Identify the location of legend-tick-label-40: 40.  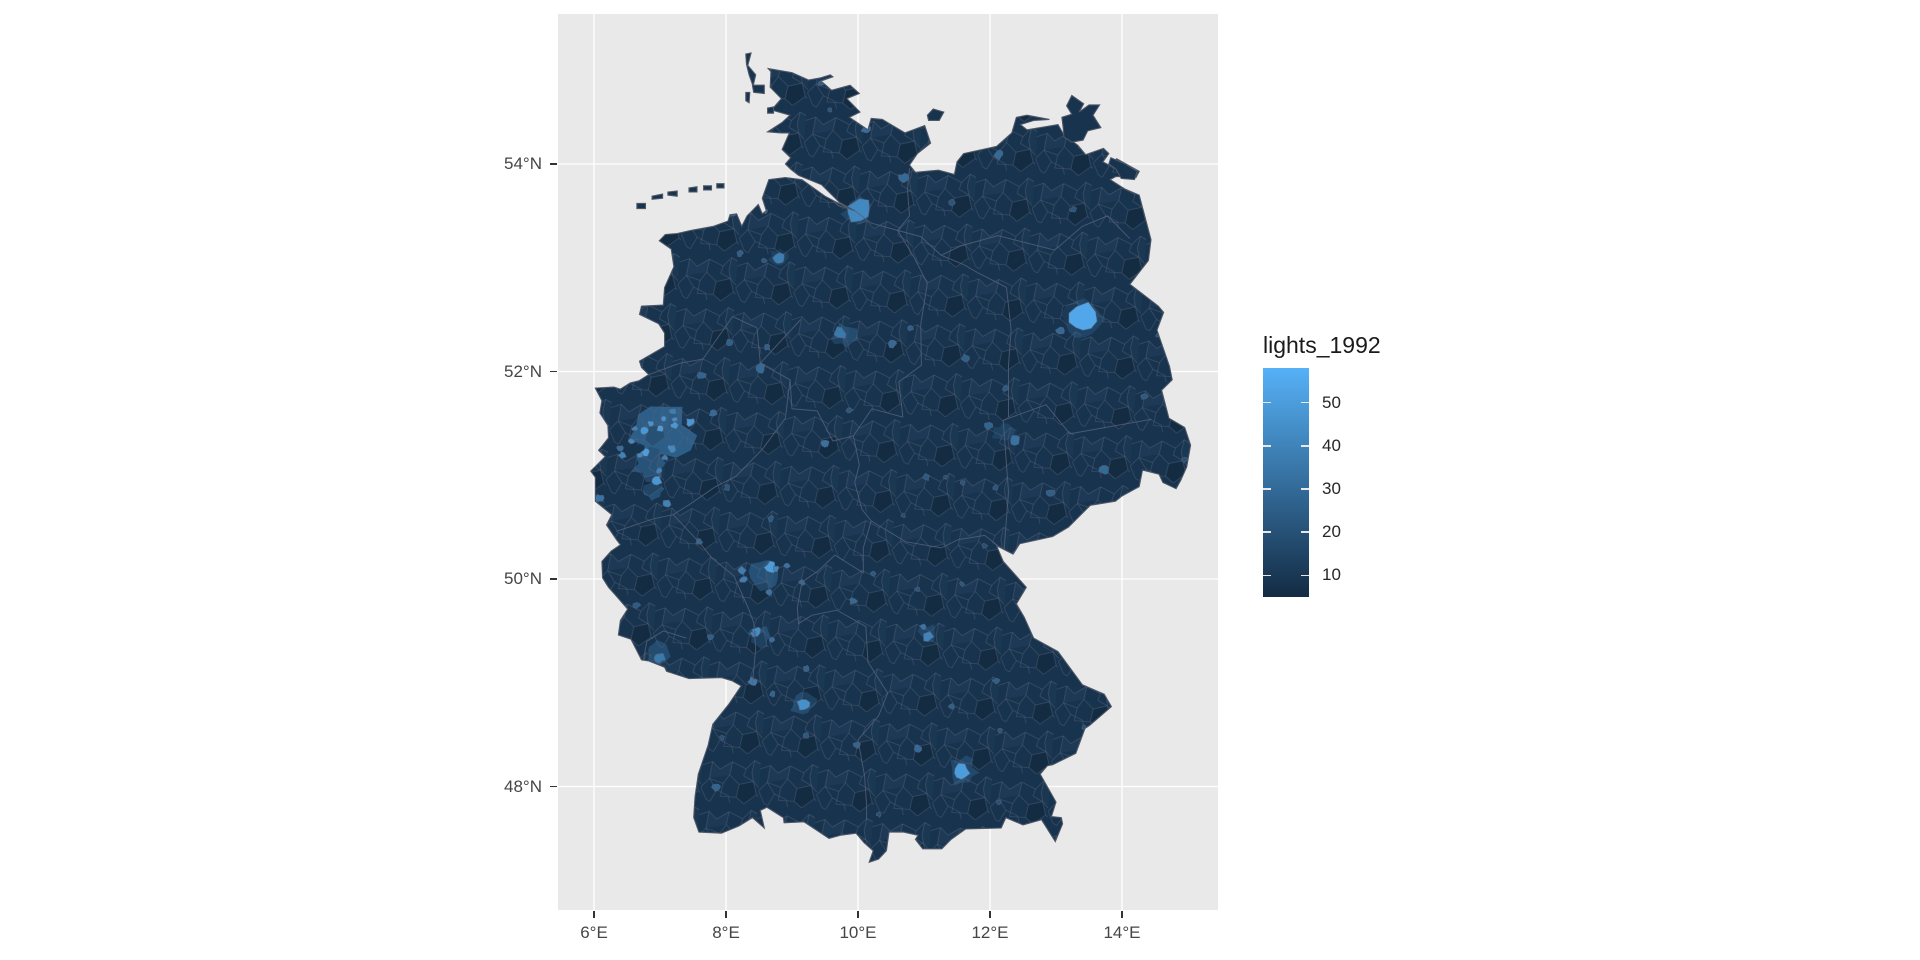
(1331, 445).